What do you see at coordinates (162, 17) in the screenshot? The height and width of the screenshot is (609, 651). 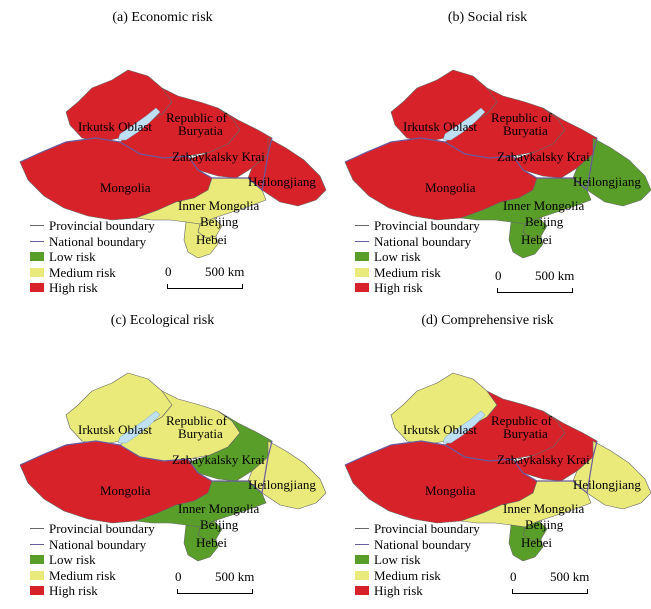 I see `panel-title: (a) Economic risk` at bounding box center [162, 17].